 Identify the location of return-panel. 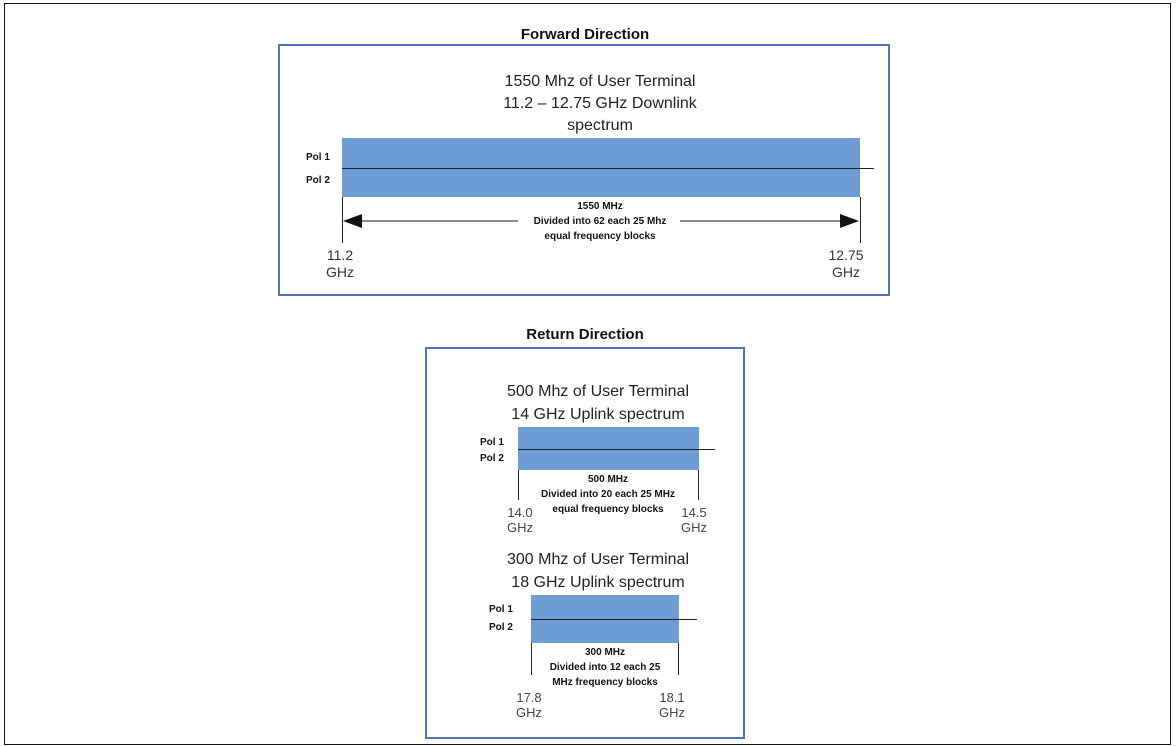
(585, 543).